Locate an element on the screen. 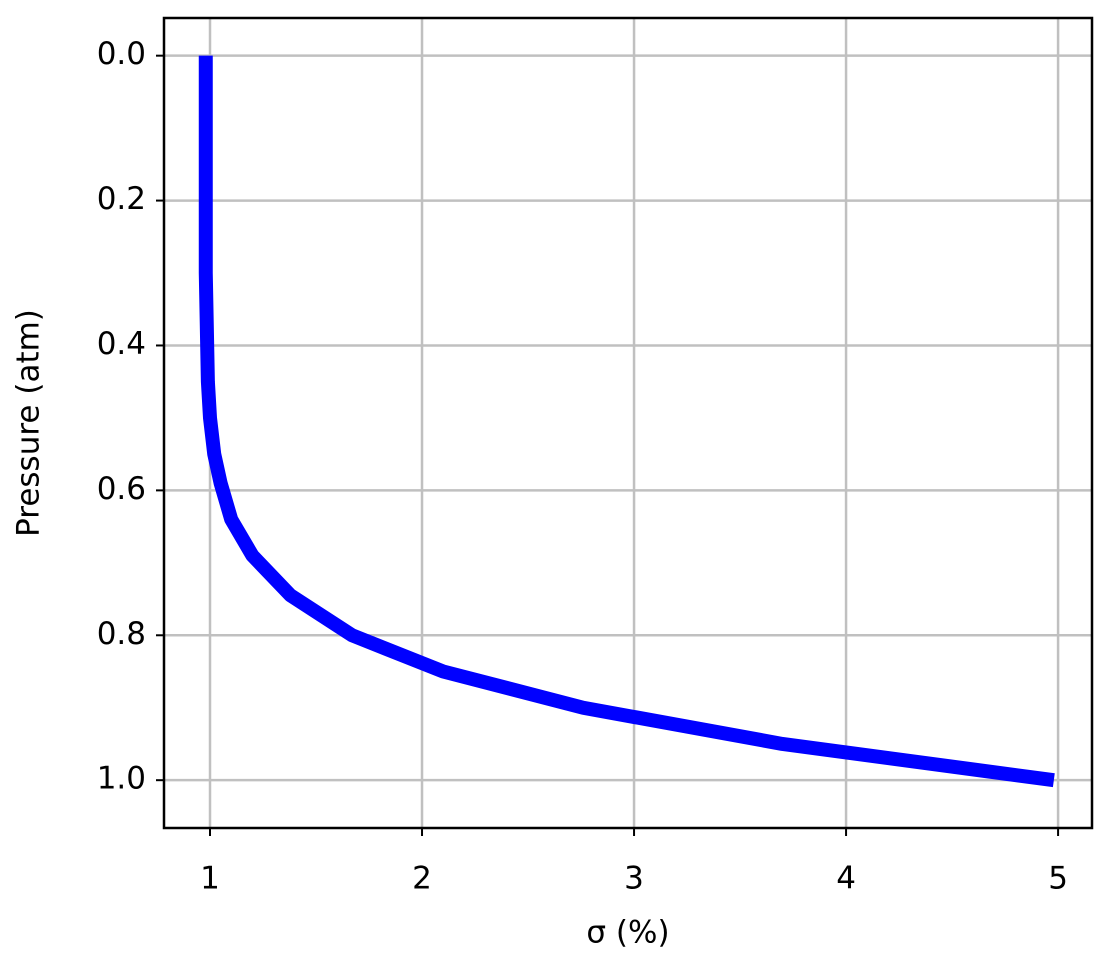 This screenshot has height=969, width=1108. y-tick-label: 0.8 is located at coordinates (121, 634).